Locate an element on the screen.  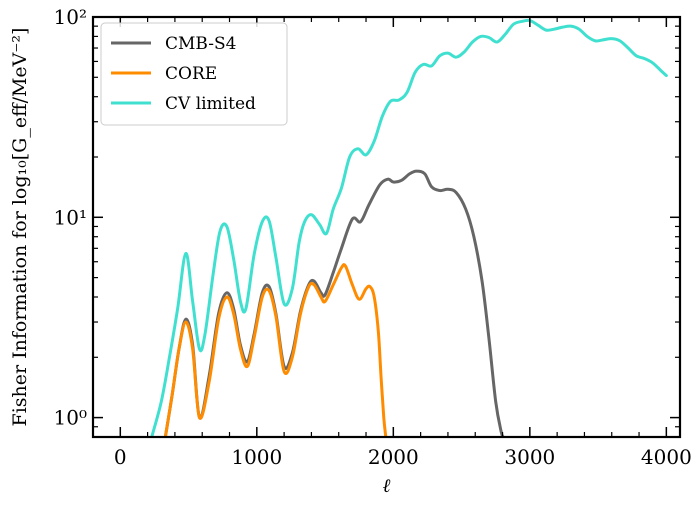
x-axis-label: ℓ is located at coordinates (387, 486).